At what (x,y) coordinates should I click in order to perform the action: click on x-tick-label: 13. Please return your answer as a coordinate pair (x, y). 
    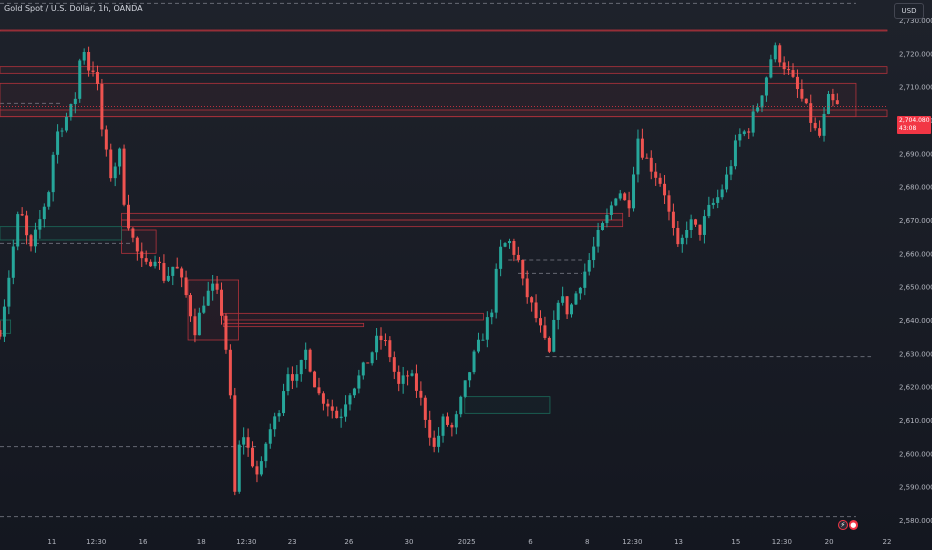
    Looking at the image, I should click on (678, 542).